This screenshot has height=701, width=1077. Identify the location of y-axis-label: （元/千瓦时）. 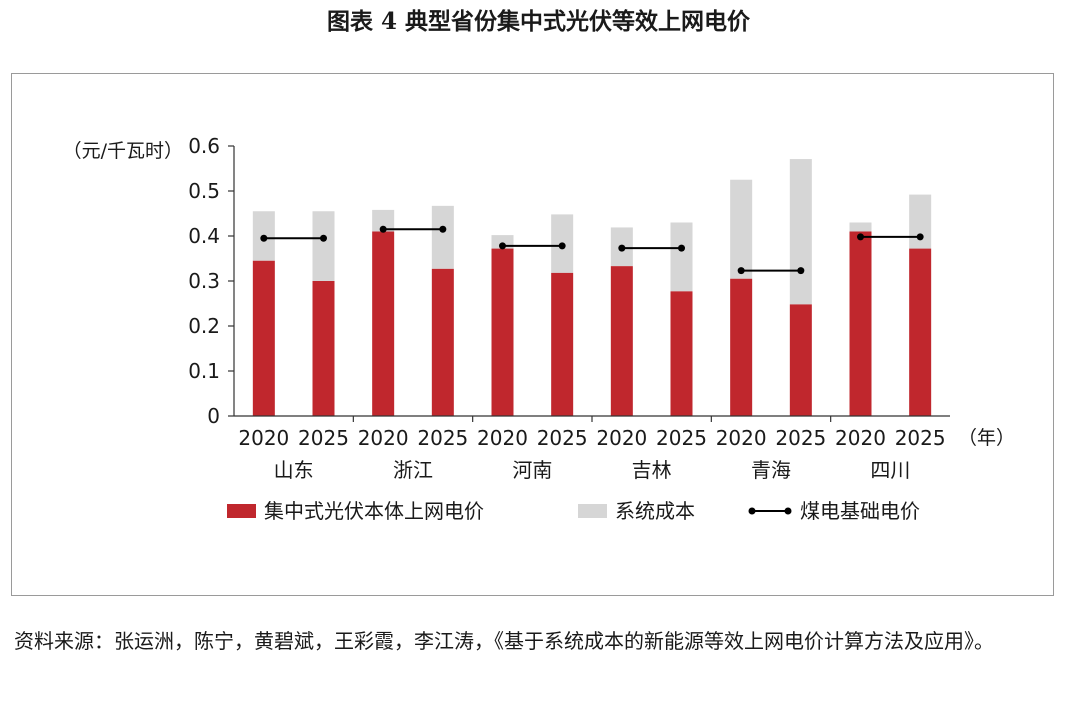
(123, 151).